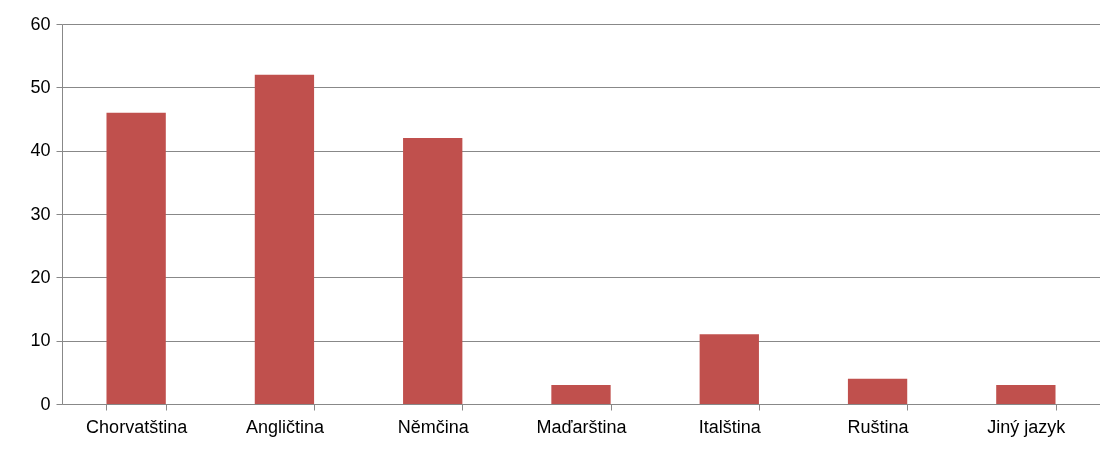 The height and width of the screenshot is (450, 1100). Describe the element at coordinates (40, 340) in the screenshot. I see `y-tick-label: 10` at that location.